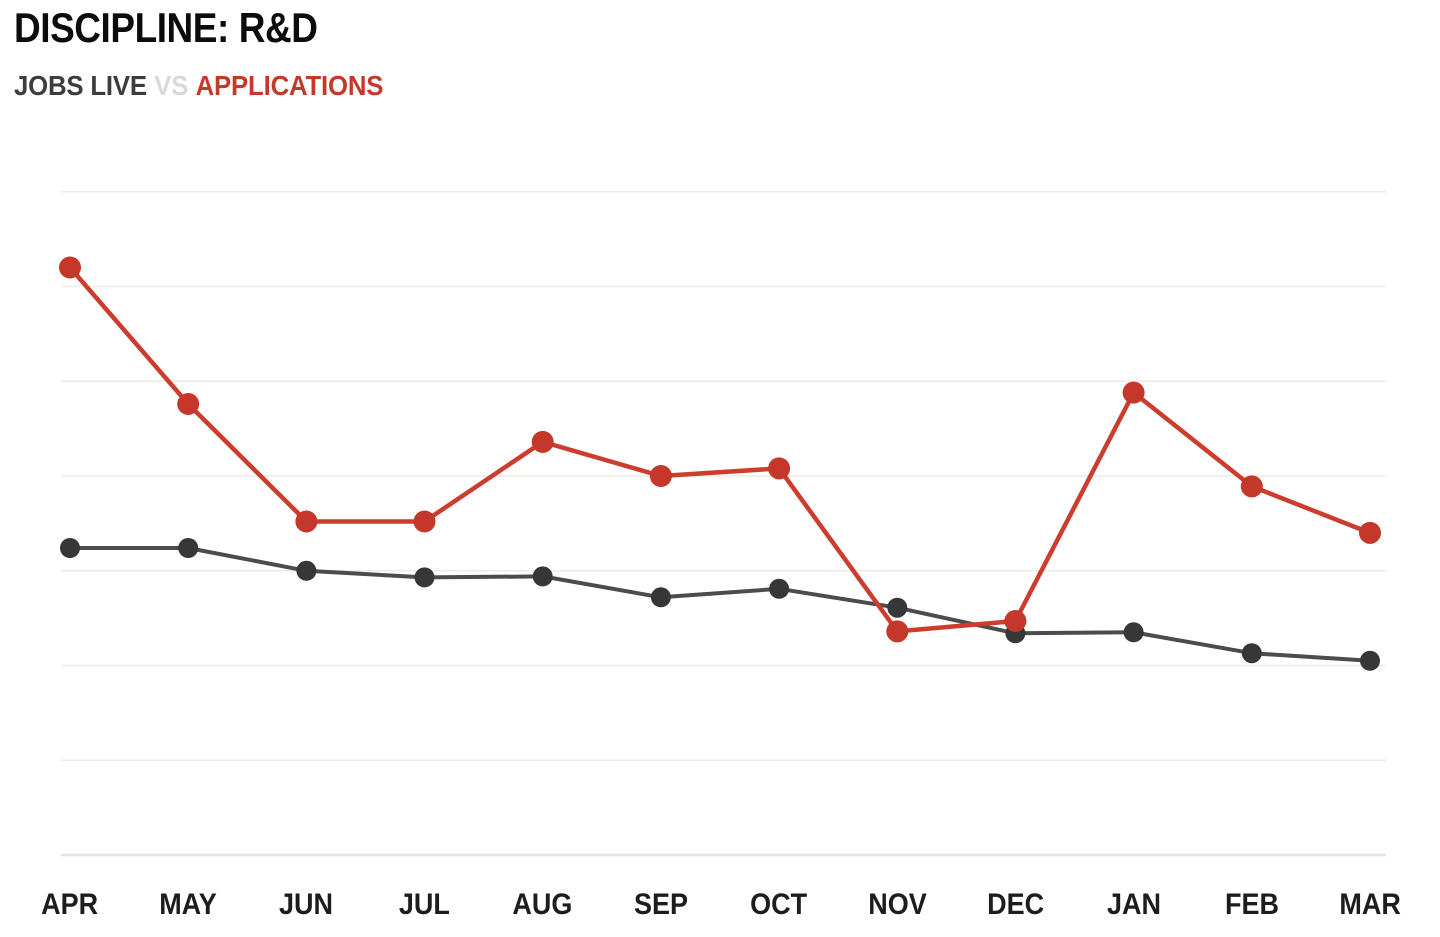  What do you see at coordinates (166, 27) in the screenshot?
I see `page-title: DISCIPLINE: R&D` at bounding box center [166, 27].